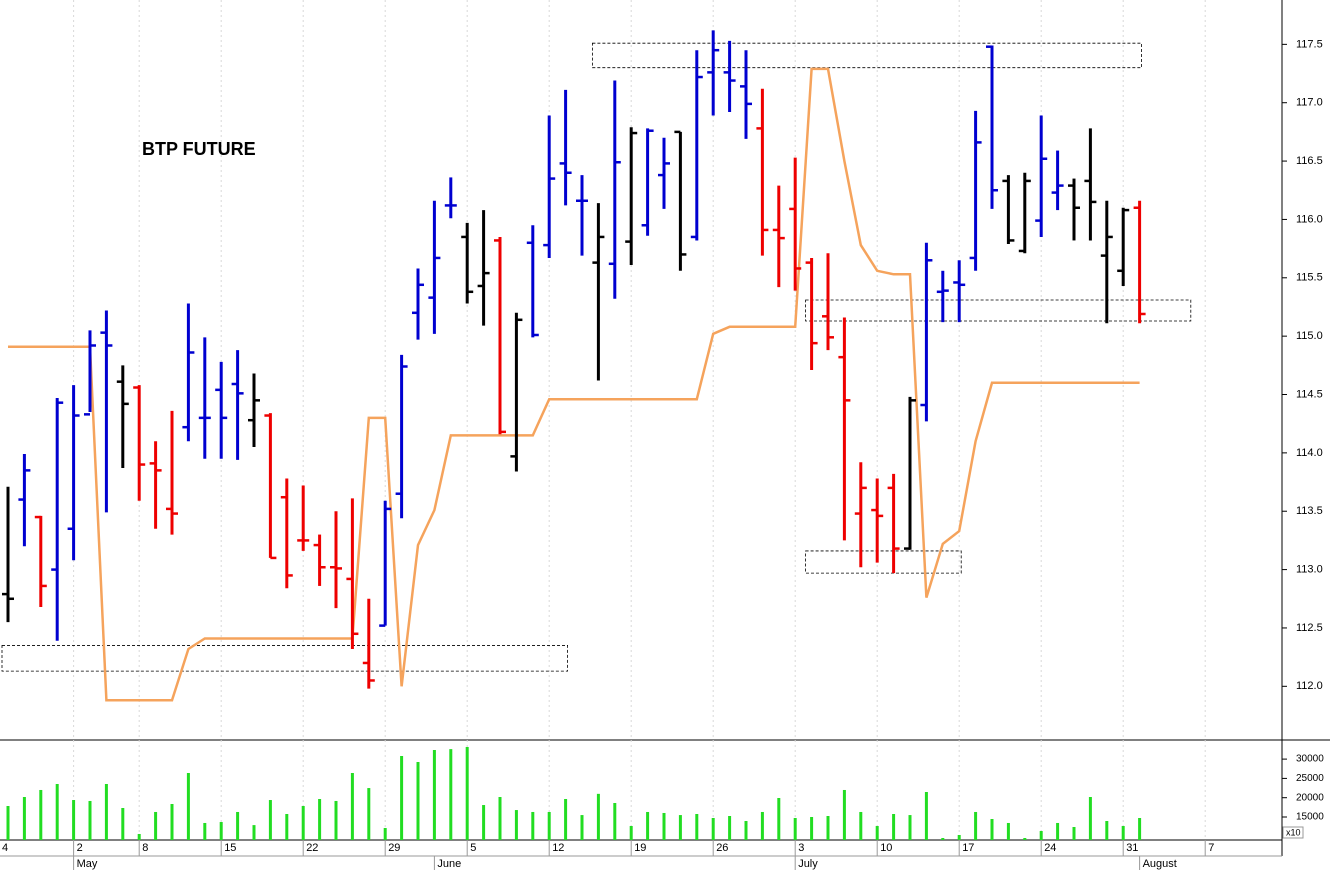 The height and width of the screenshot is (870, 1330). Describe the element at coordinates (1309, 394) in the screenshot. I see `y-tick-label: 114.5` at that location.